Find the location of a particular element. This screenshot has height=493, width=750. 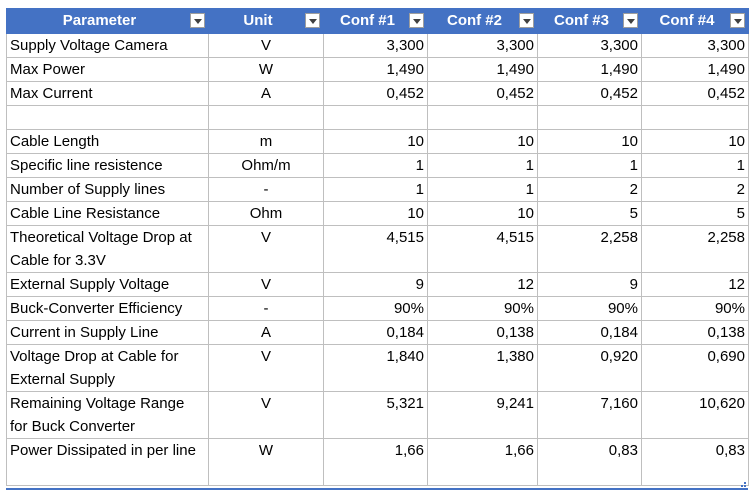

parameter-cell: External Supply Voltage is located at coordinates (107, 284).